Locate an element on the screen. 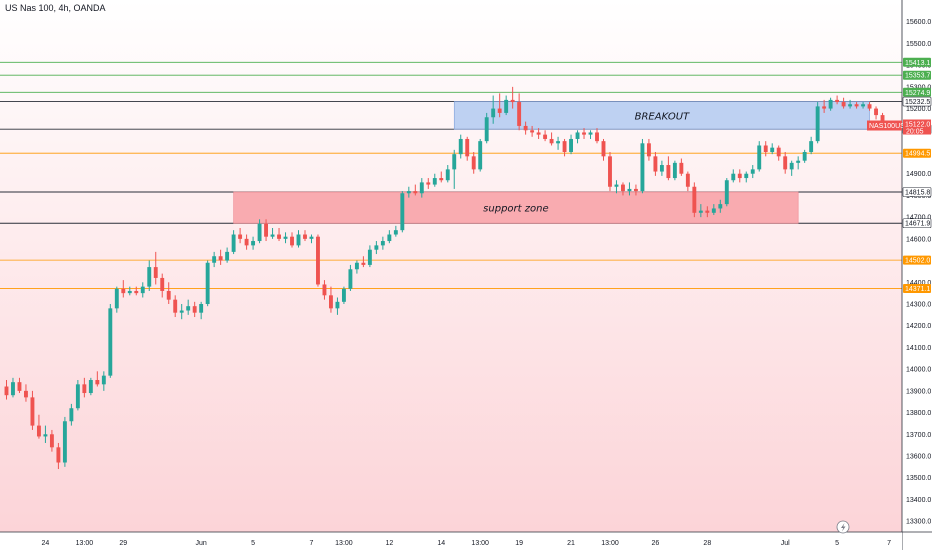 The width and height of the screenshot is (932, 555). symbol-tag is located at coordinates (884, 125).